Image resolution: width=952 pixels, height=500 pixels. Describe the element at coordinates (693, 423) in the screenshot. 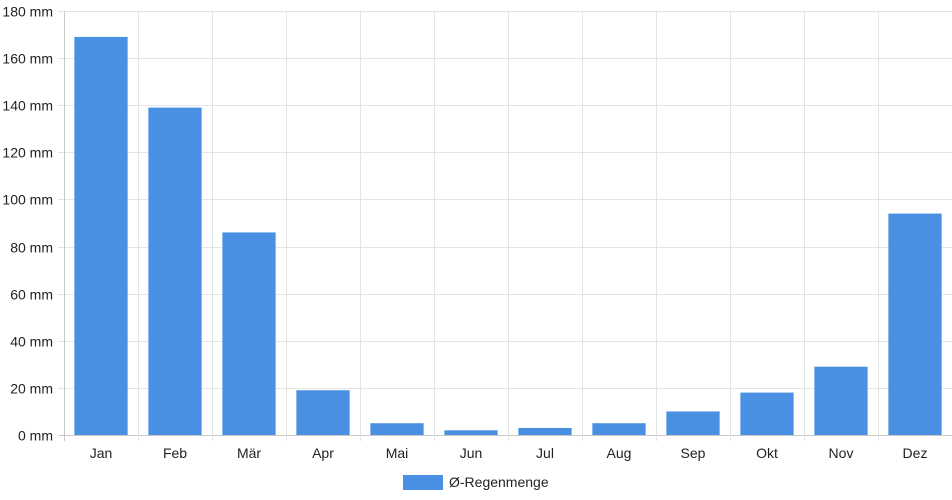

I see `bar-sep` at that location.